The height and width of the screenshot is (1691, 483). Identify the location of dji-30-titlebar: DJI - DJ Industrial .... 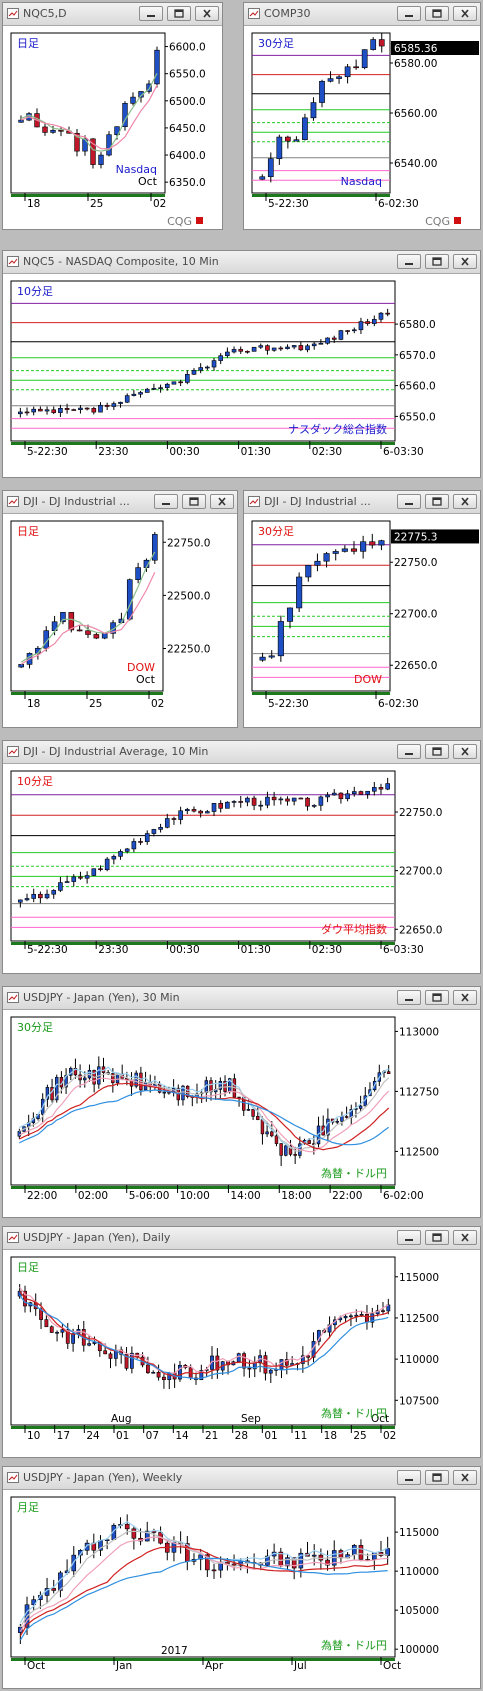
(362, 502).